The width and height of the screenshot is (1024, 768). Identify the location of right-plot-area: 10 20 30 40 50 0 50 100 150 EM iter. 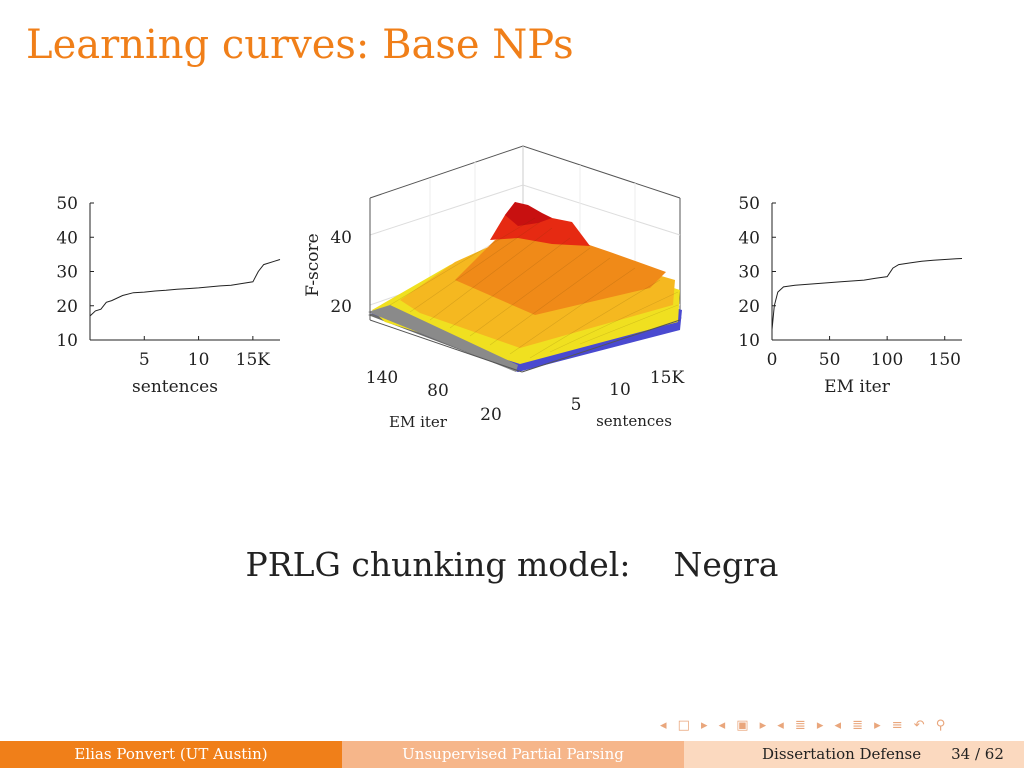
(850, 295).